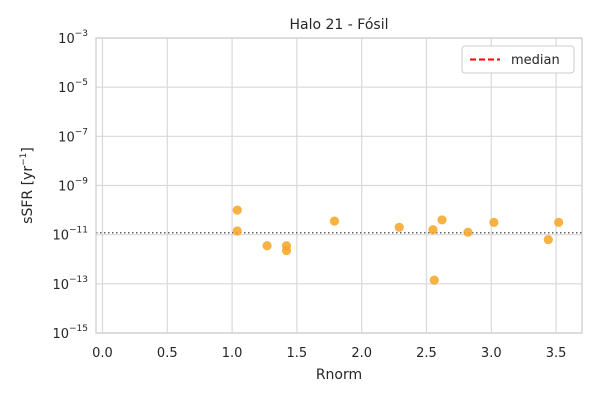 The width and height of the screenshot is (600, 400). I want to click on y-tick-label: 10⁻⁹, so click(73, 186).